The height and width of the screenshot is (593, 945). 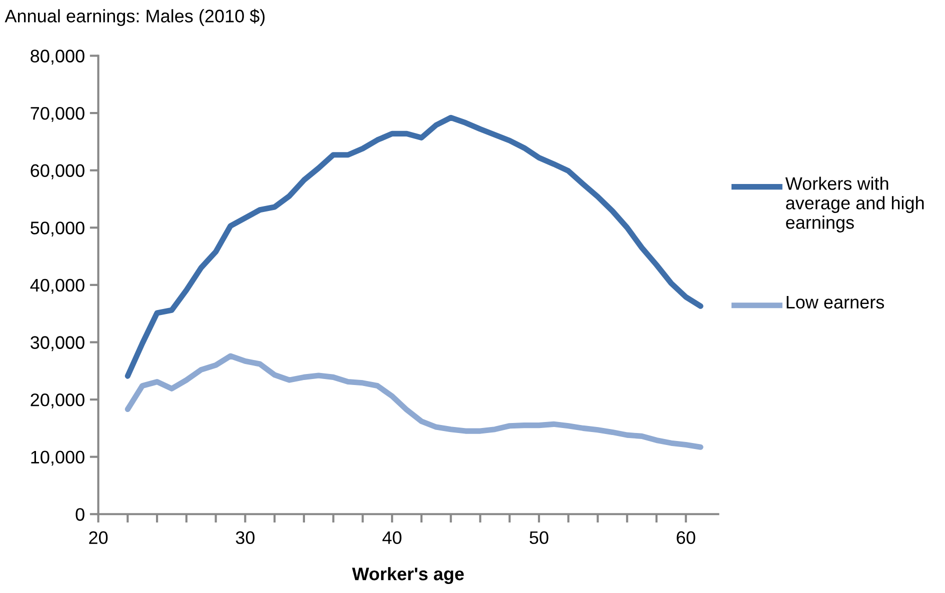 What do you see at coordinates (57, 400) in the screenshot?
I see `y-tick-label: 20,000` at bounding box center [57, 400].